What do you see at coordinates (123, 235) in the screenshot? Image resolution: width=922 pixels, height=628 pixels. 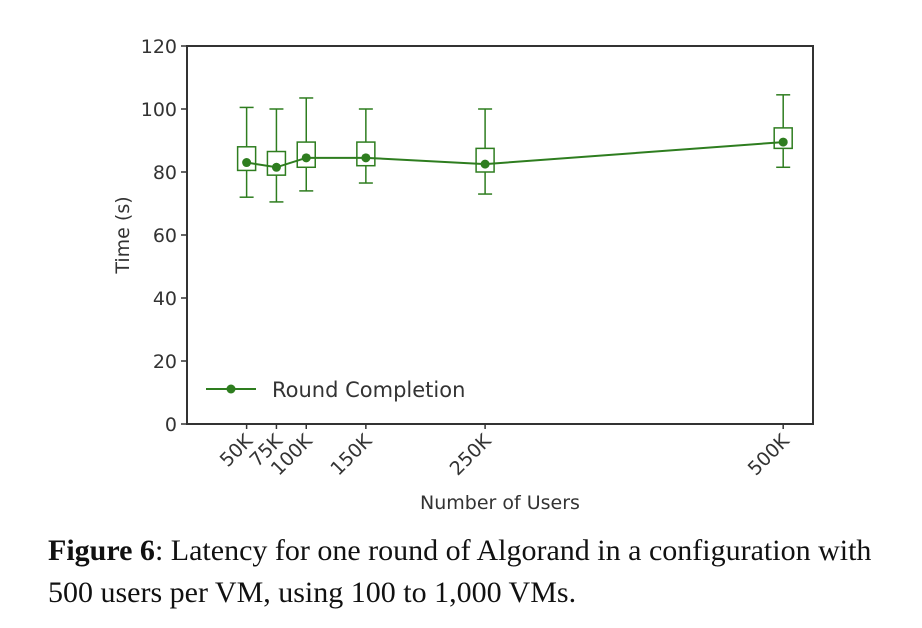 I see `y-axis-label: Time (s)` at bounding box center [123, 235].